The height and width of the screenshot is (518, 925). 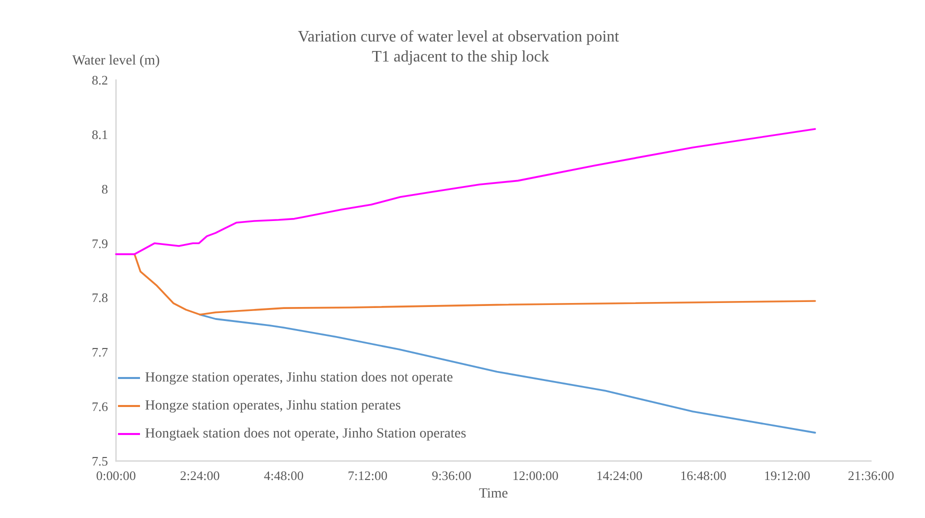 I want to click on y-tick-label: 7.7, so click(x=100, y=352).